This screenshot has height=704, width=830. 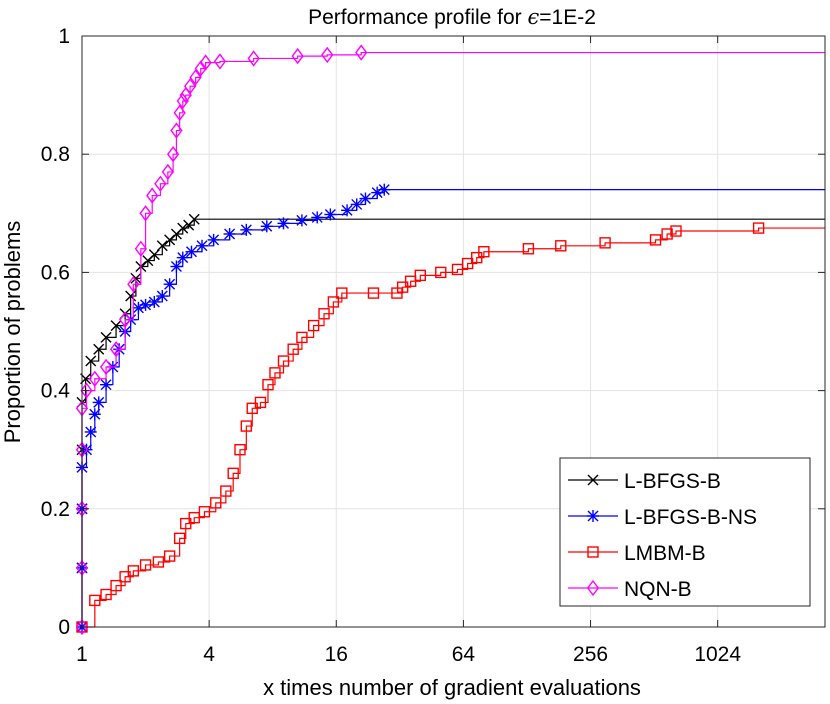 What do you see at coordinates (417, 17) in the screenshot?
I see `chart-title-prefix: Performance profile for` at bounding box center [417, 17].